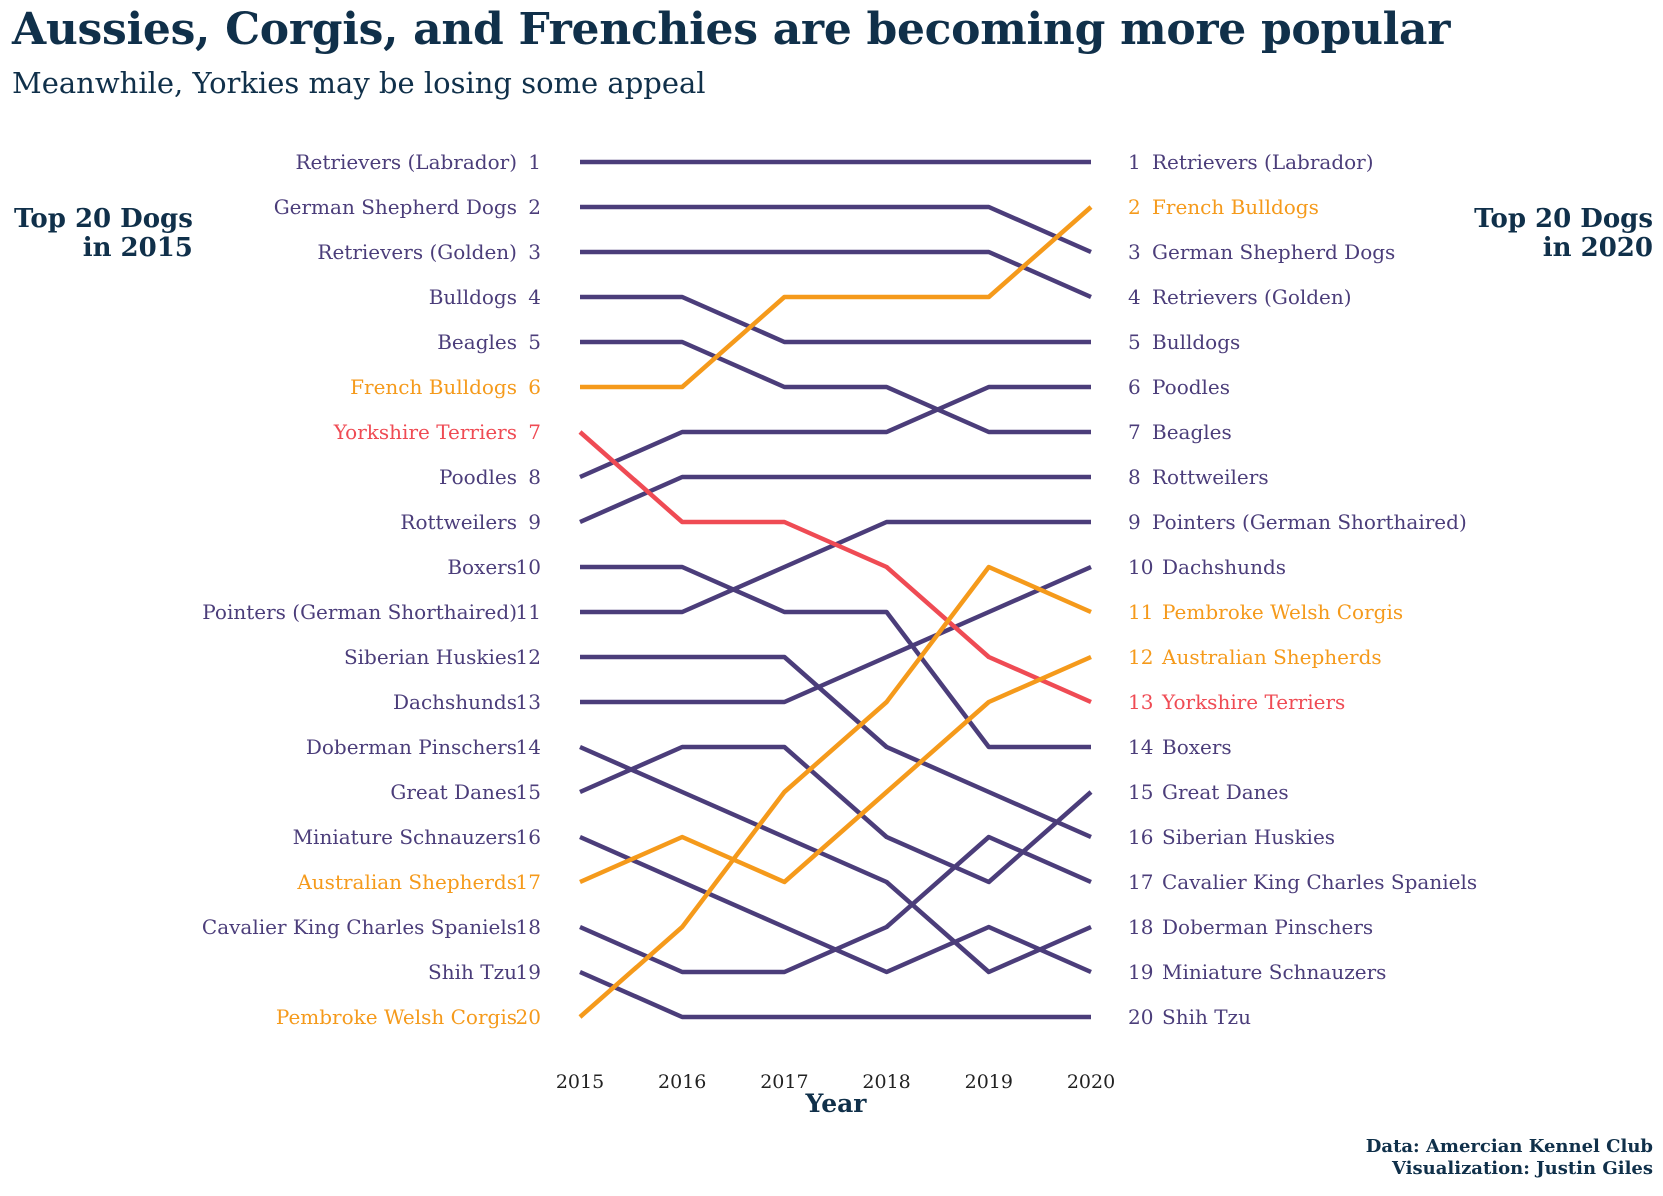 This screenshot has width=1663, height=1196. Describe the element at coordinates (1134, 207) in the screenshot. I see `right-rank-2: 2` at that location.